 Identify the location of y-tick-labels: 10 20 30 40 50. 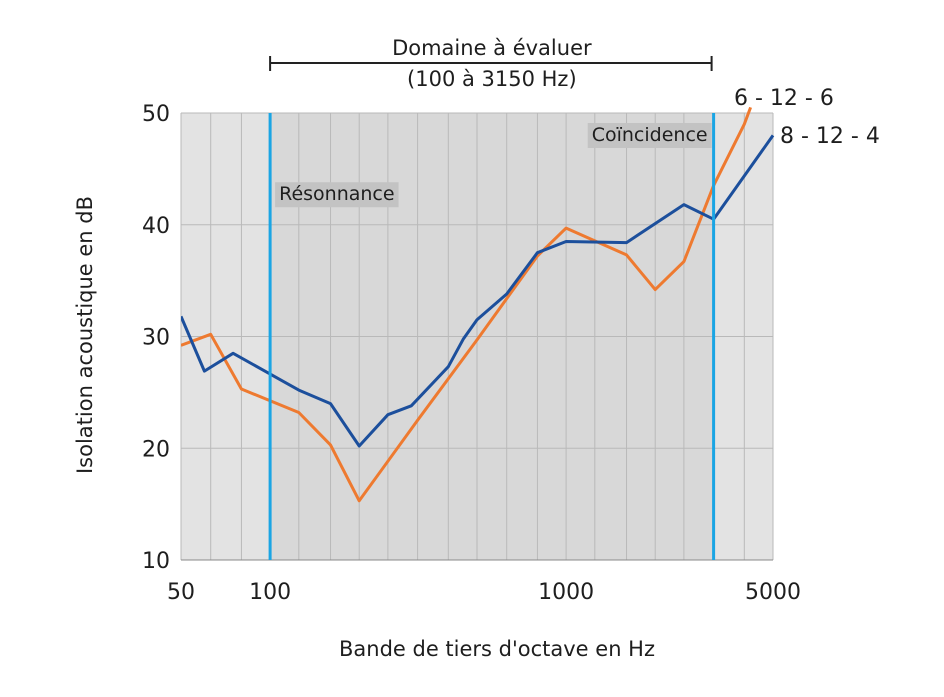
(156, 338).